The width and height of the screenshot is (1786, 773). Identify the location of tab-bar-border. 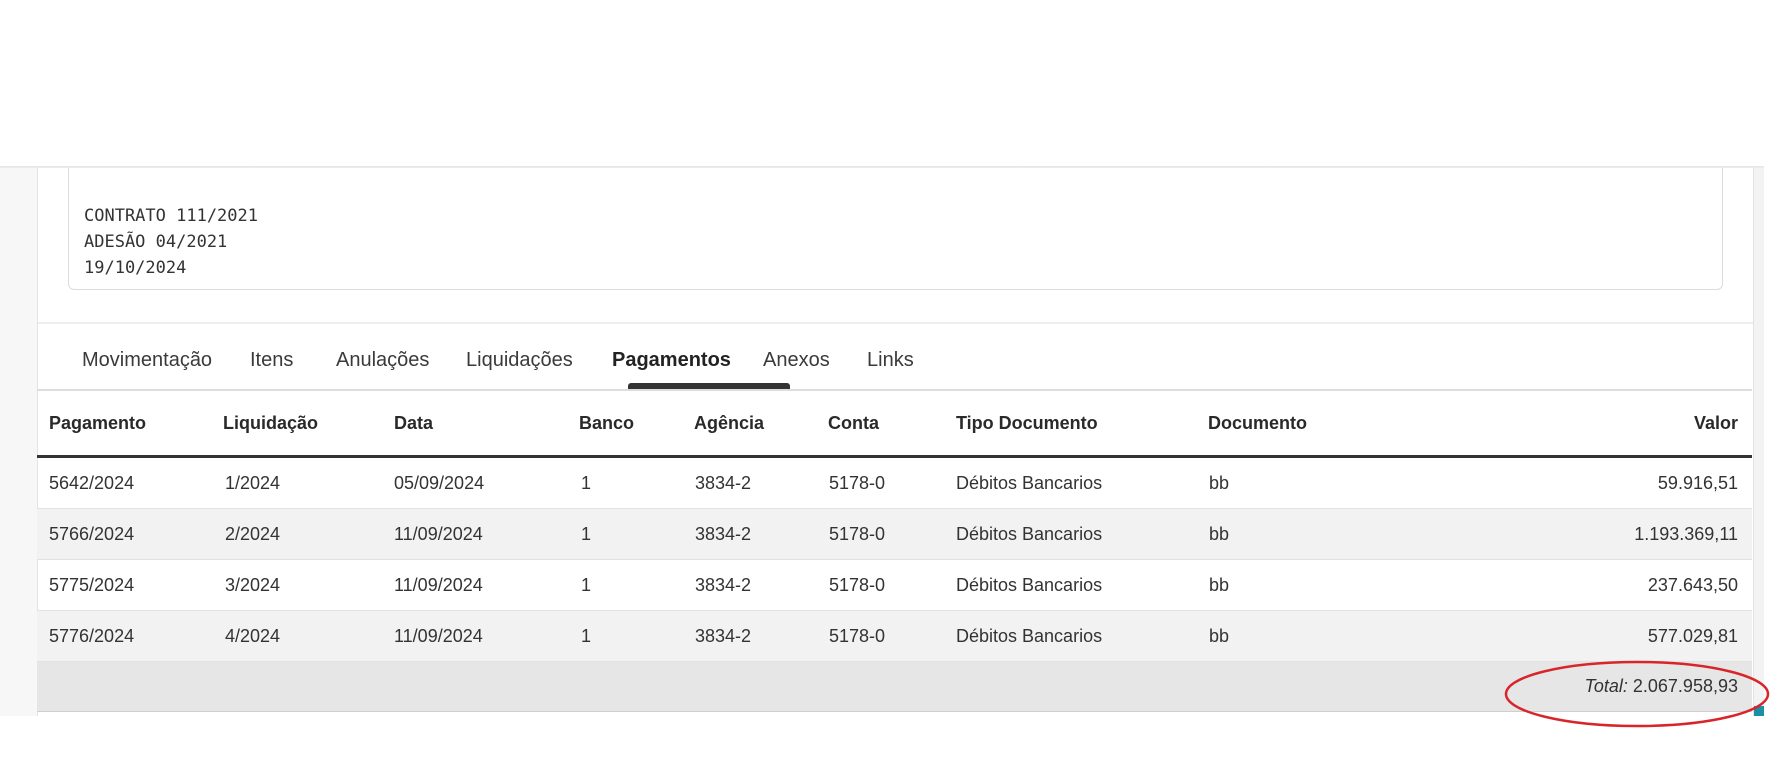
(894, 390).